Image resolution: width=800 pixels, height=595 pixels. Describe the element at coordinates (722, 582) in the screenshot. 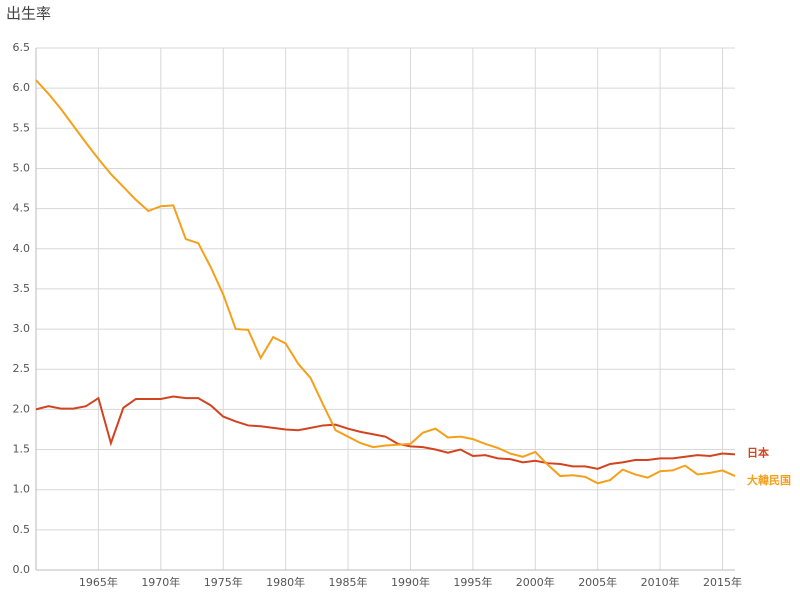

I see `x-tick-label: 2015年` at that location.